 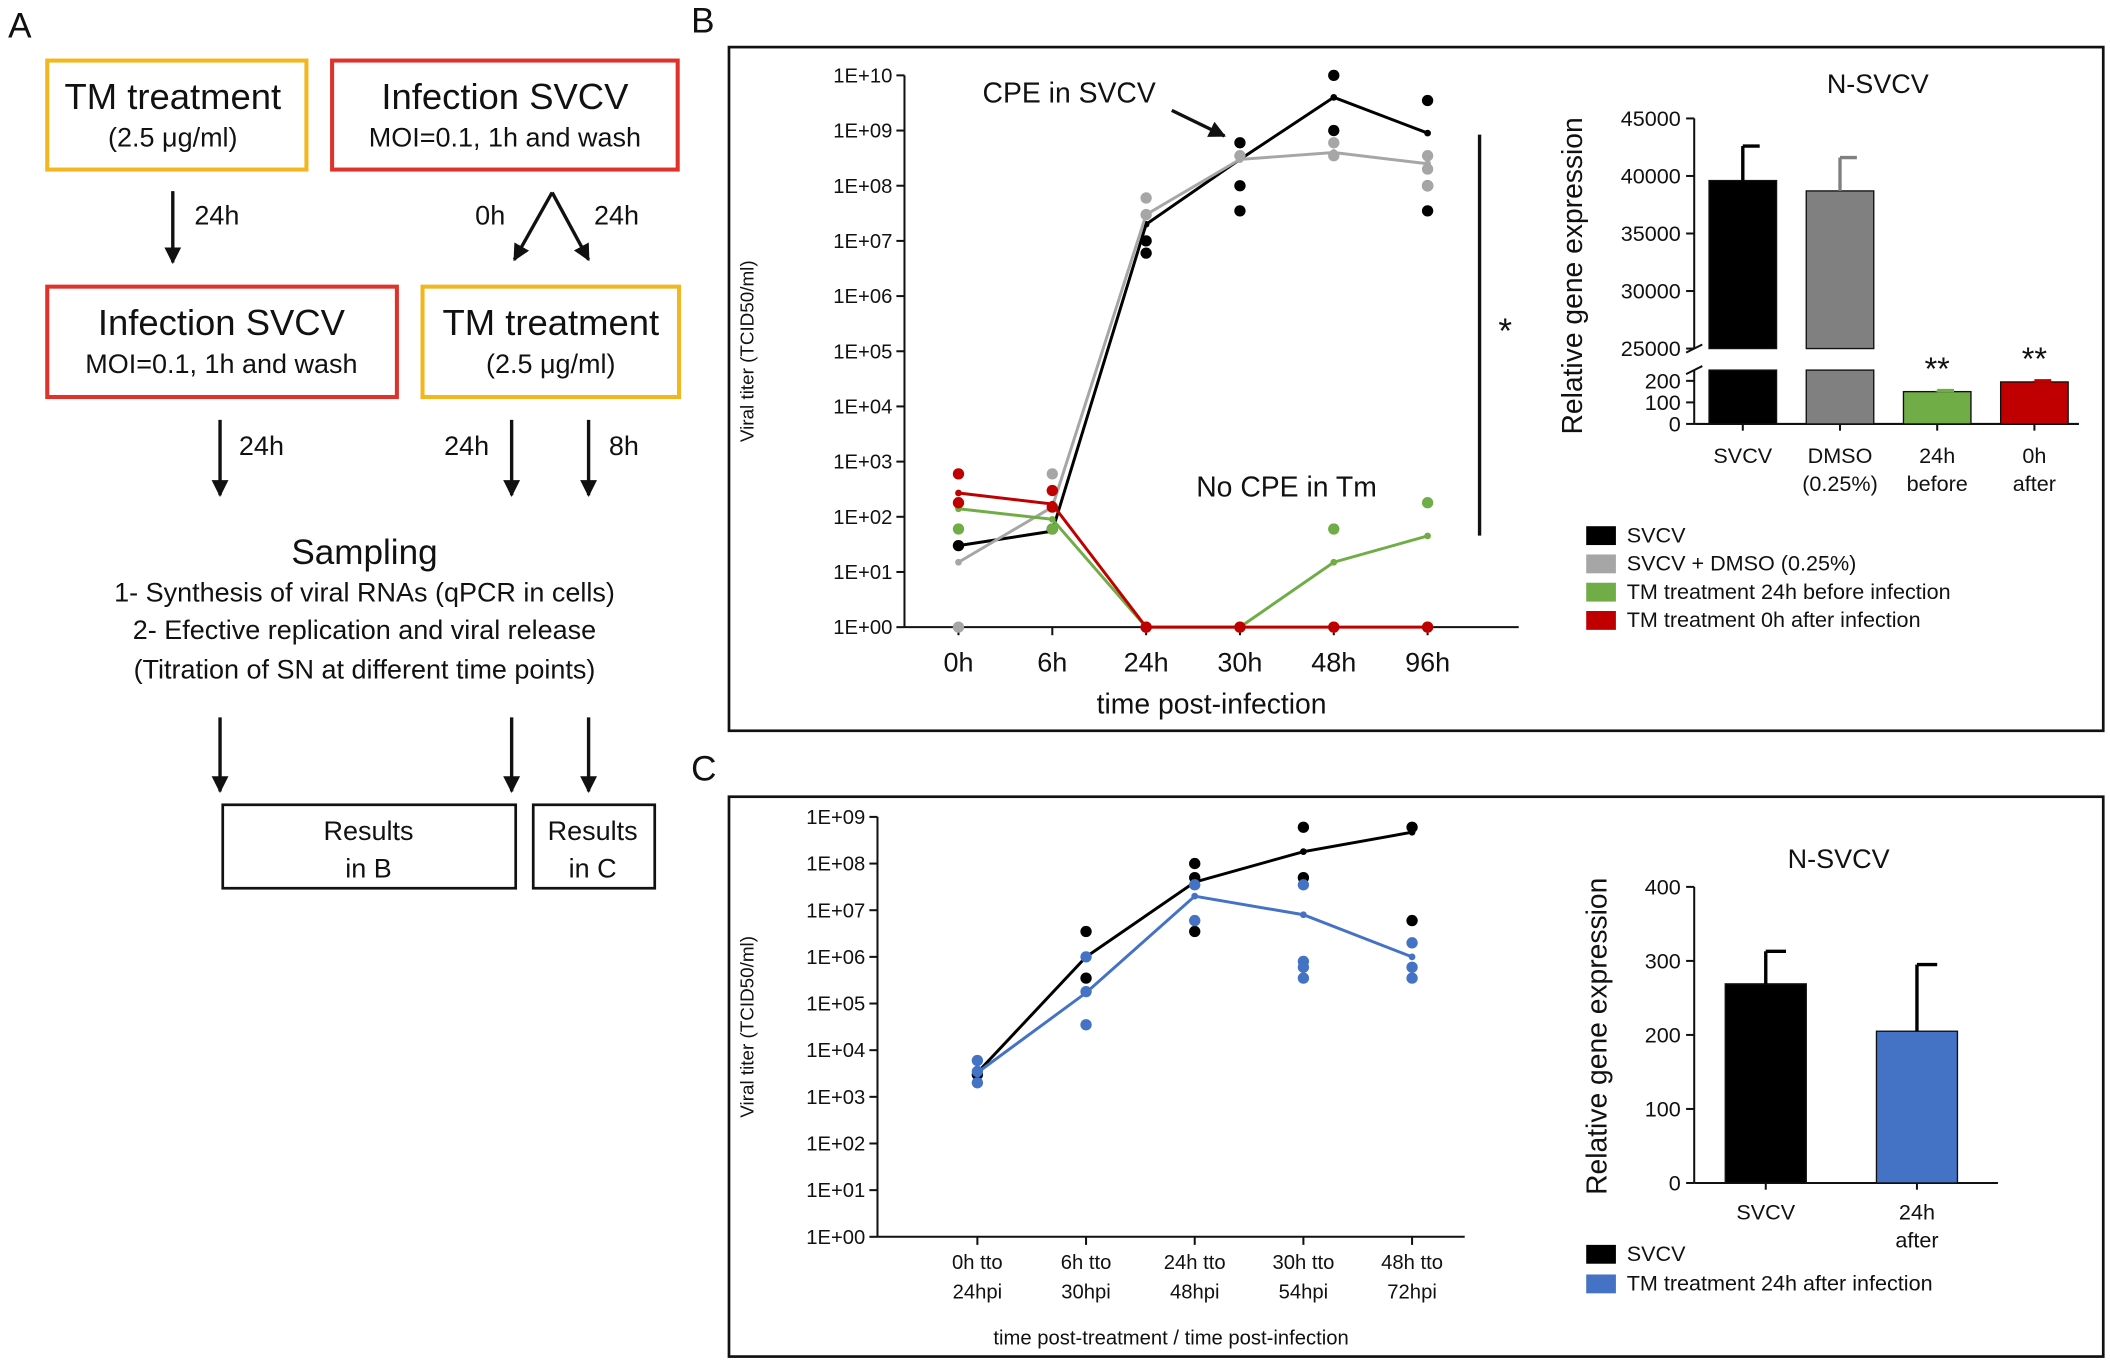 What do you see at coordinates (381, 492) in the screenshot?
I see `arrows` at bounding box center [381, 492].